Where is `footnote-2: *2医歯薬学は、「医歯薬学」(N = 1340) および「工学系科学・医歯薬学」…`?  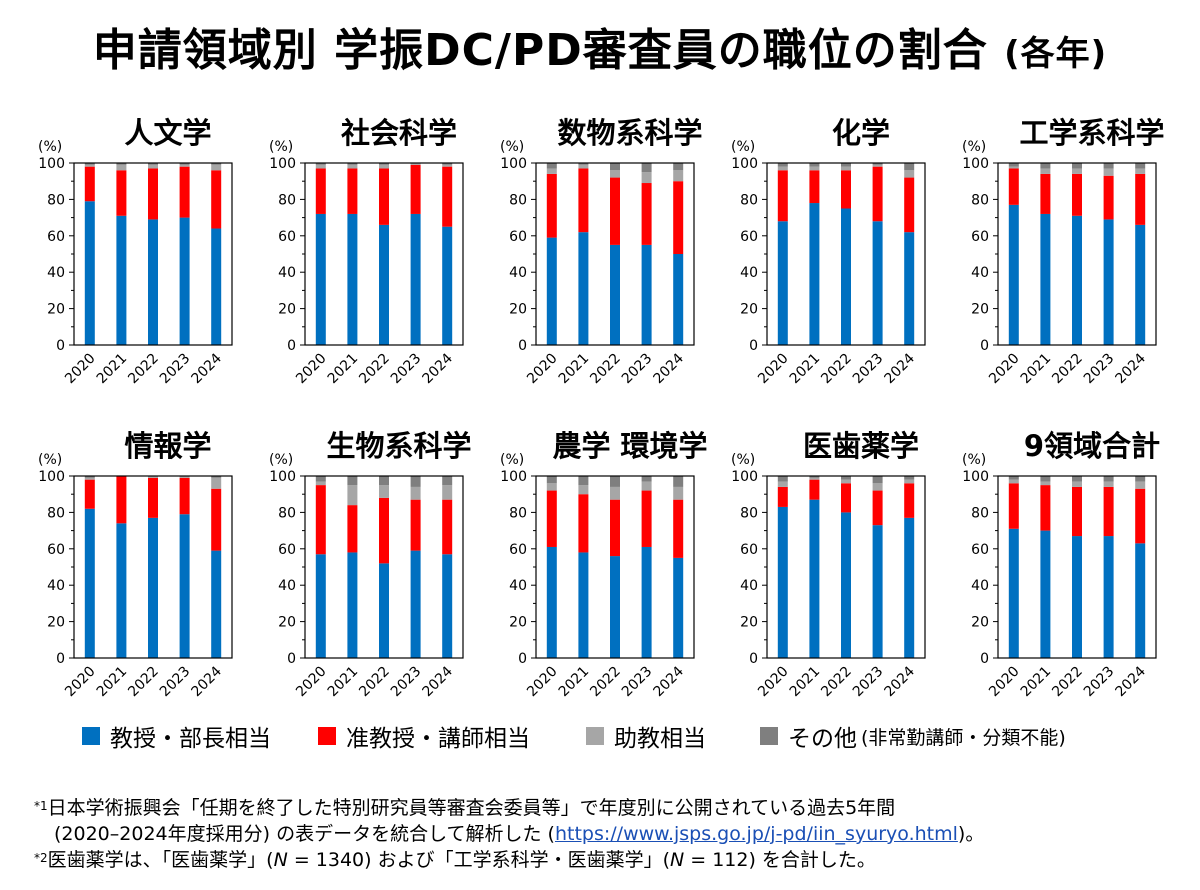
footnote-2: *2医歯薬学は、「医歯薬学」(N = 1340) および「工学系科学・医歯薬学」… is located at coordinates (609, 860).